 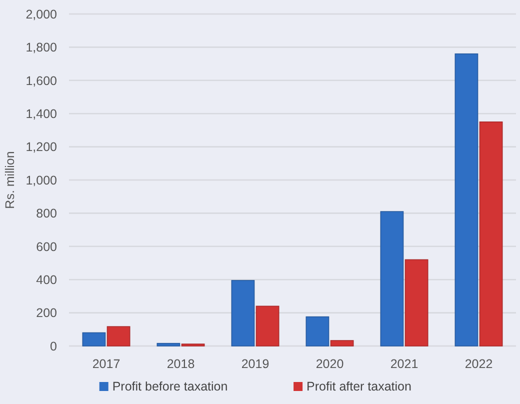 I want to click on x-tick-label: 2022, so click(x=478, y=364).